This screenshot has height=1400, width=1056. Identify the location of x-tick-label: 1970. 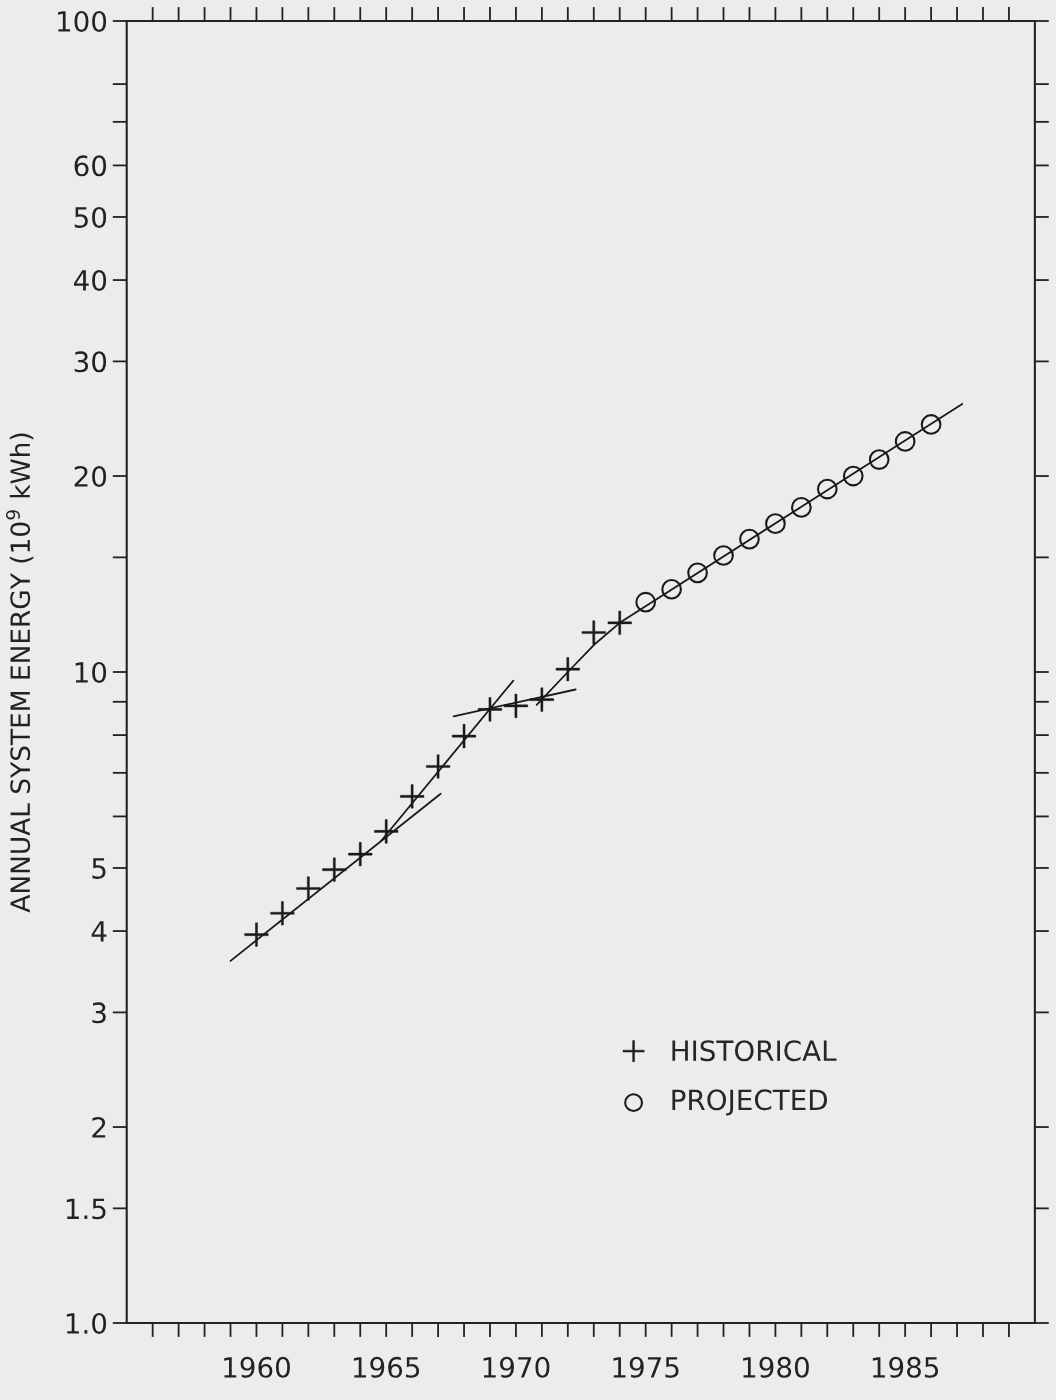
(516, 1367).